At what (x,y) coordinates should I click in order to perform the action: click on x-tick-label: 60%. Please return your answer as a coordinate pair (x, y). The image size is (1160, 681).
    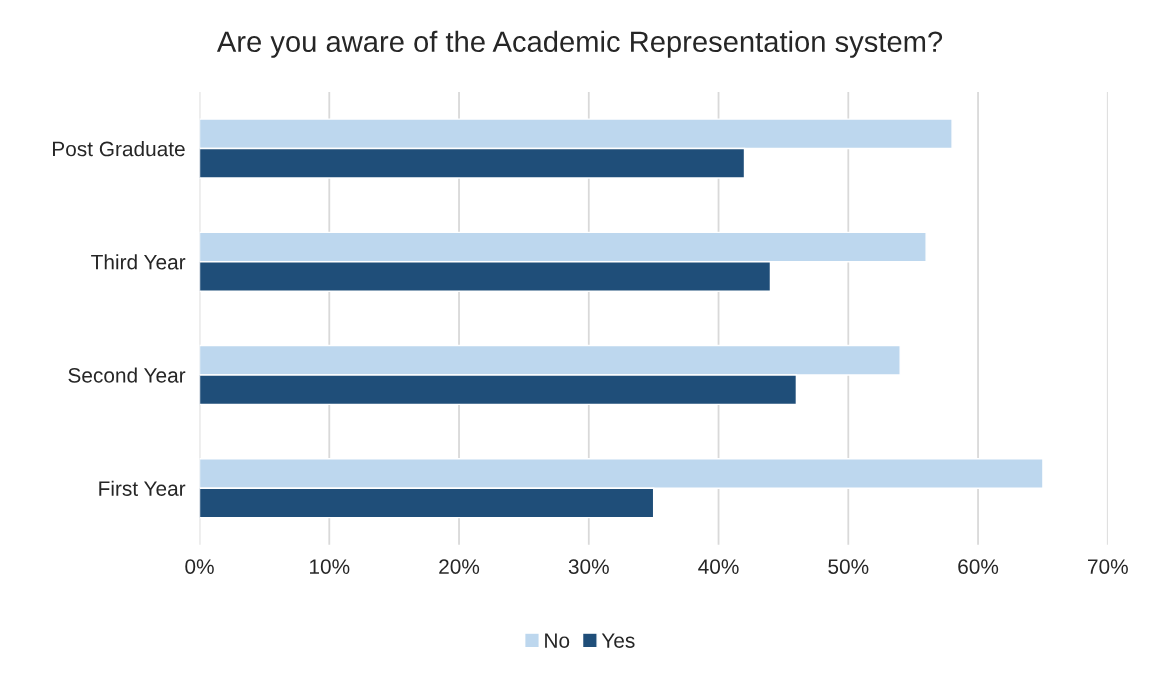
    Looking at the image, I should click on (978, 566).